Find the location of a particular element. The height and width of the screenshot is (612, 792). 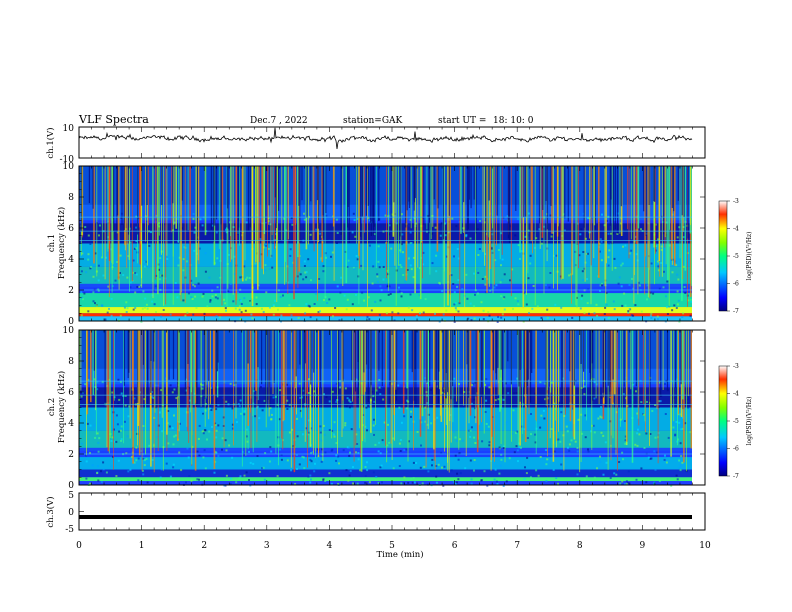

frequency-band is located at coordinates (385, 479).